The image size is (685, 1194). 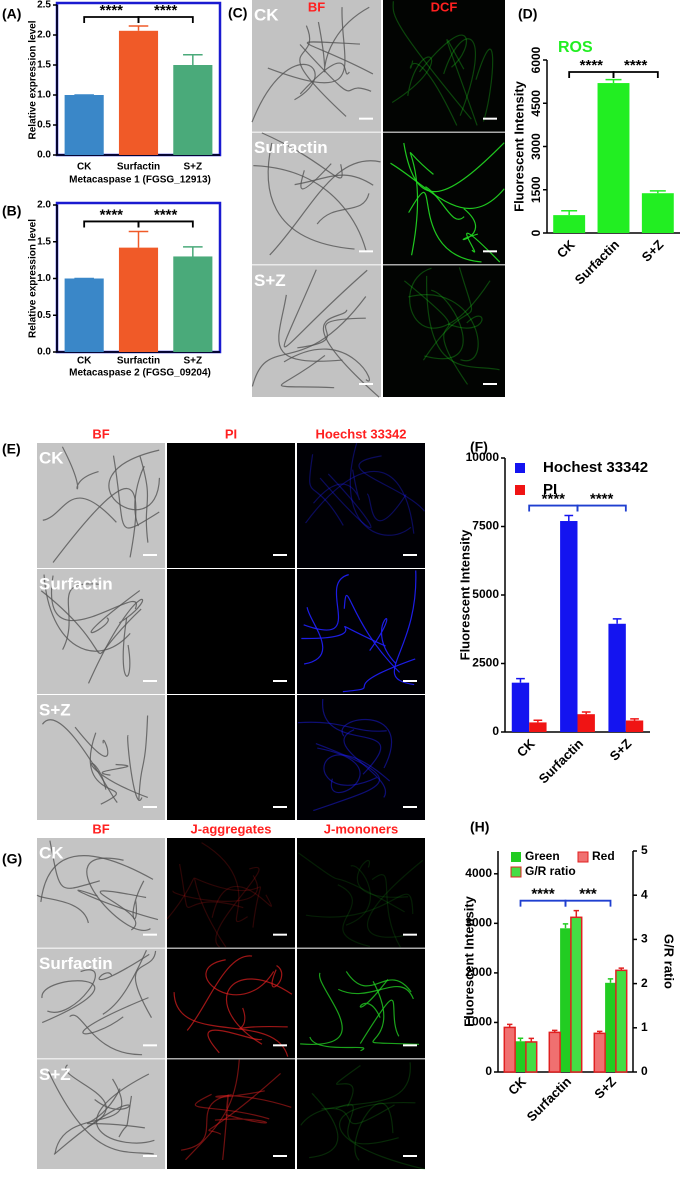 What do you see at coordinates (644, 850) in the screenshot?
I see `y2-tick-label: 5` at bounding box center [644, 850].